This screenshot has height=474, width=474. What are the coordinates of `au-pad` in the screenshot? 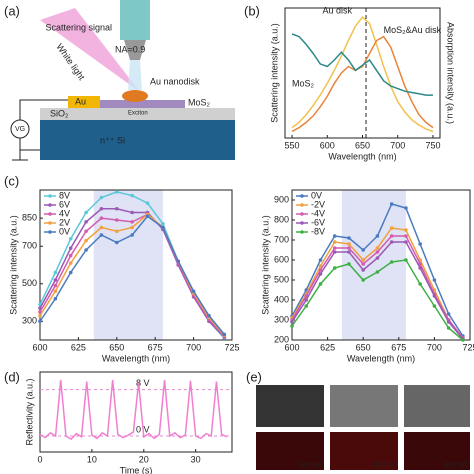 It's located at (84, 102).